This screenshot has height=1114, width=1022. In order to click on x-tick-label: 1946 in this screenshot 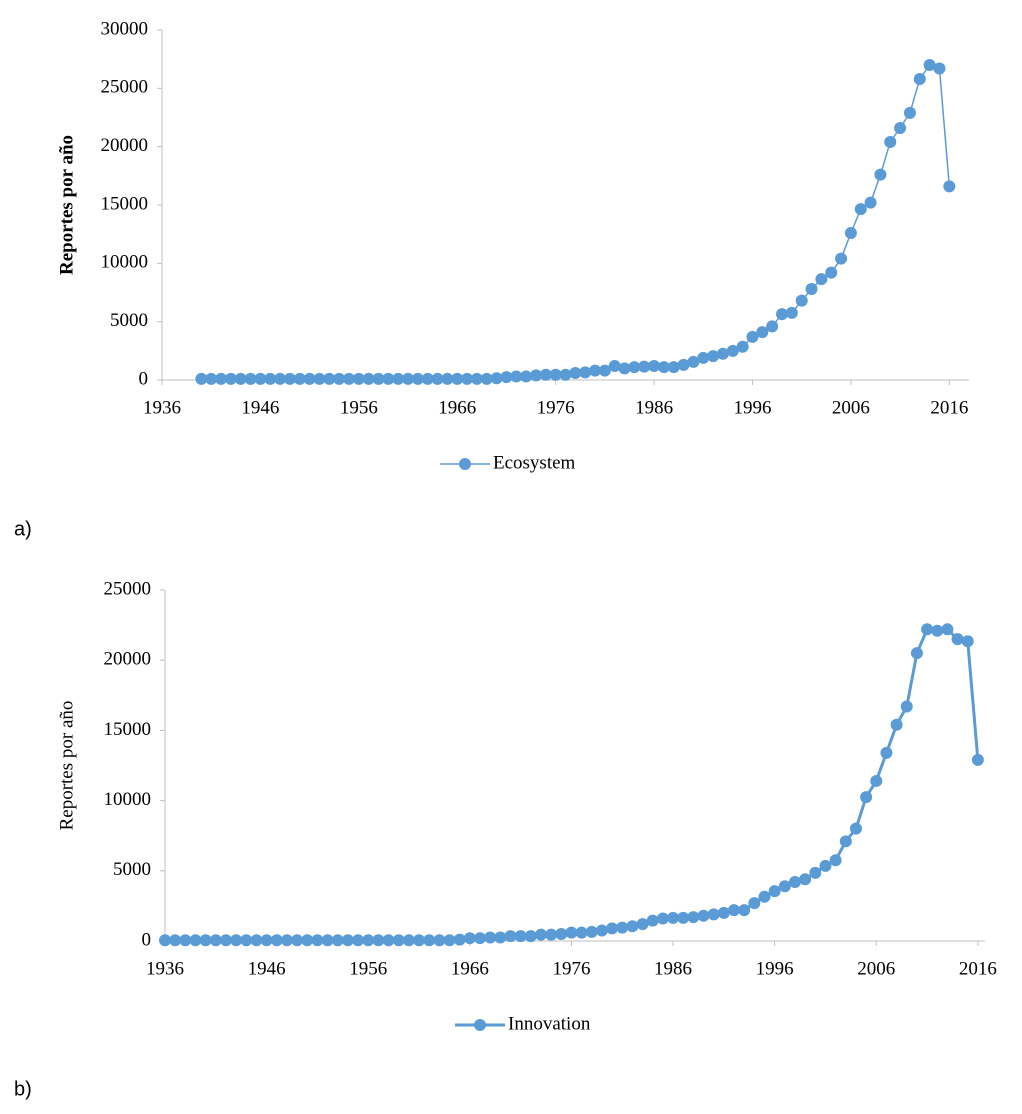, I will do `click(267, 968)`.